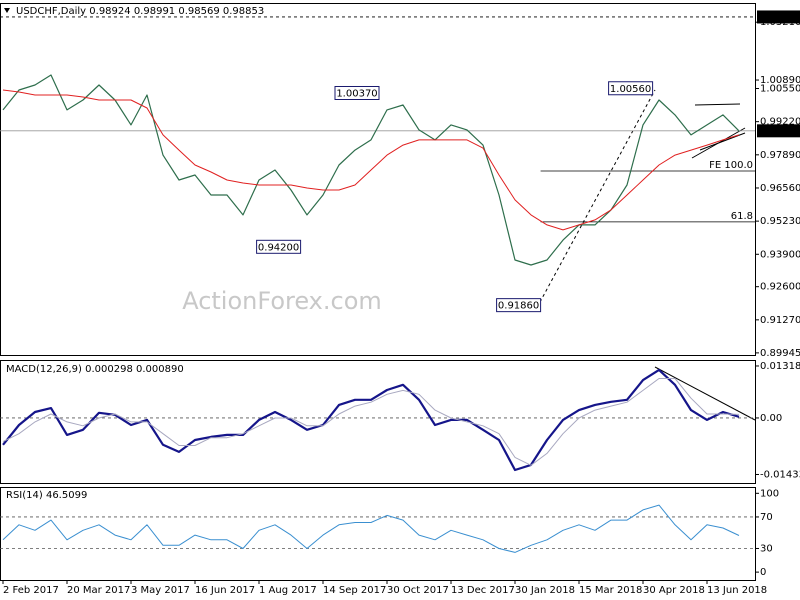 Image resolution: width=800 pixels, height=600 pixels. Describe the element at coordinates (780, 155) in the screenshot. I see `y-tick-label: 0.97890` at that location.